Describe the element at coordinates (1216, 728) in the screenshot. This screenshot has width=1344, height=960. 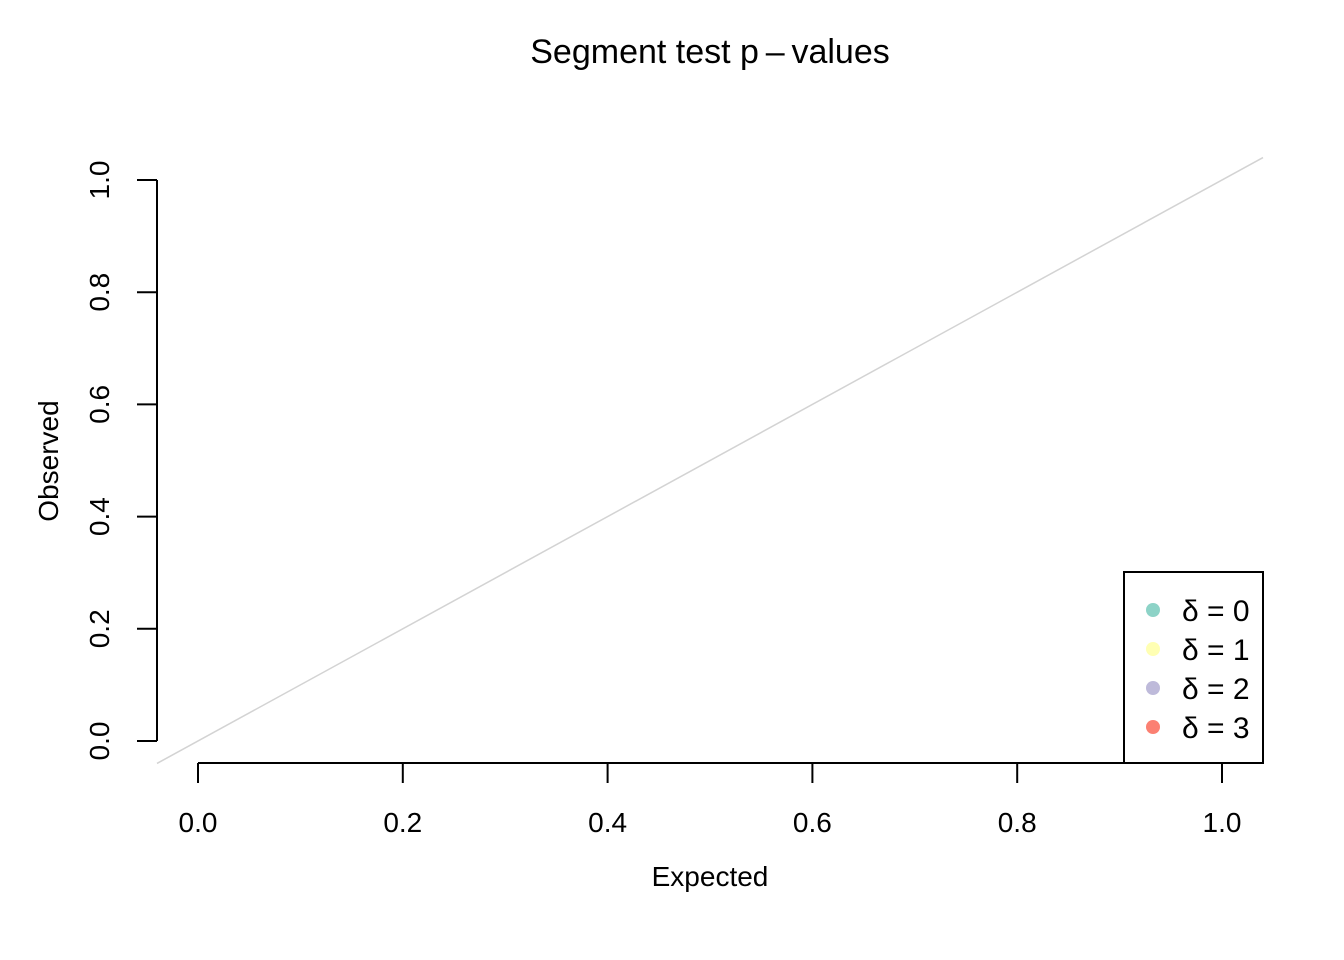
I see `legend-label: δ = 3` at that location.